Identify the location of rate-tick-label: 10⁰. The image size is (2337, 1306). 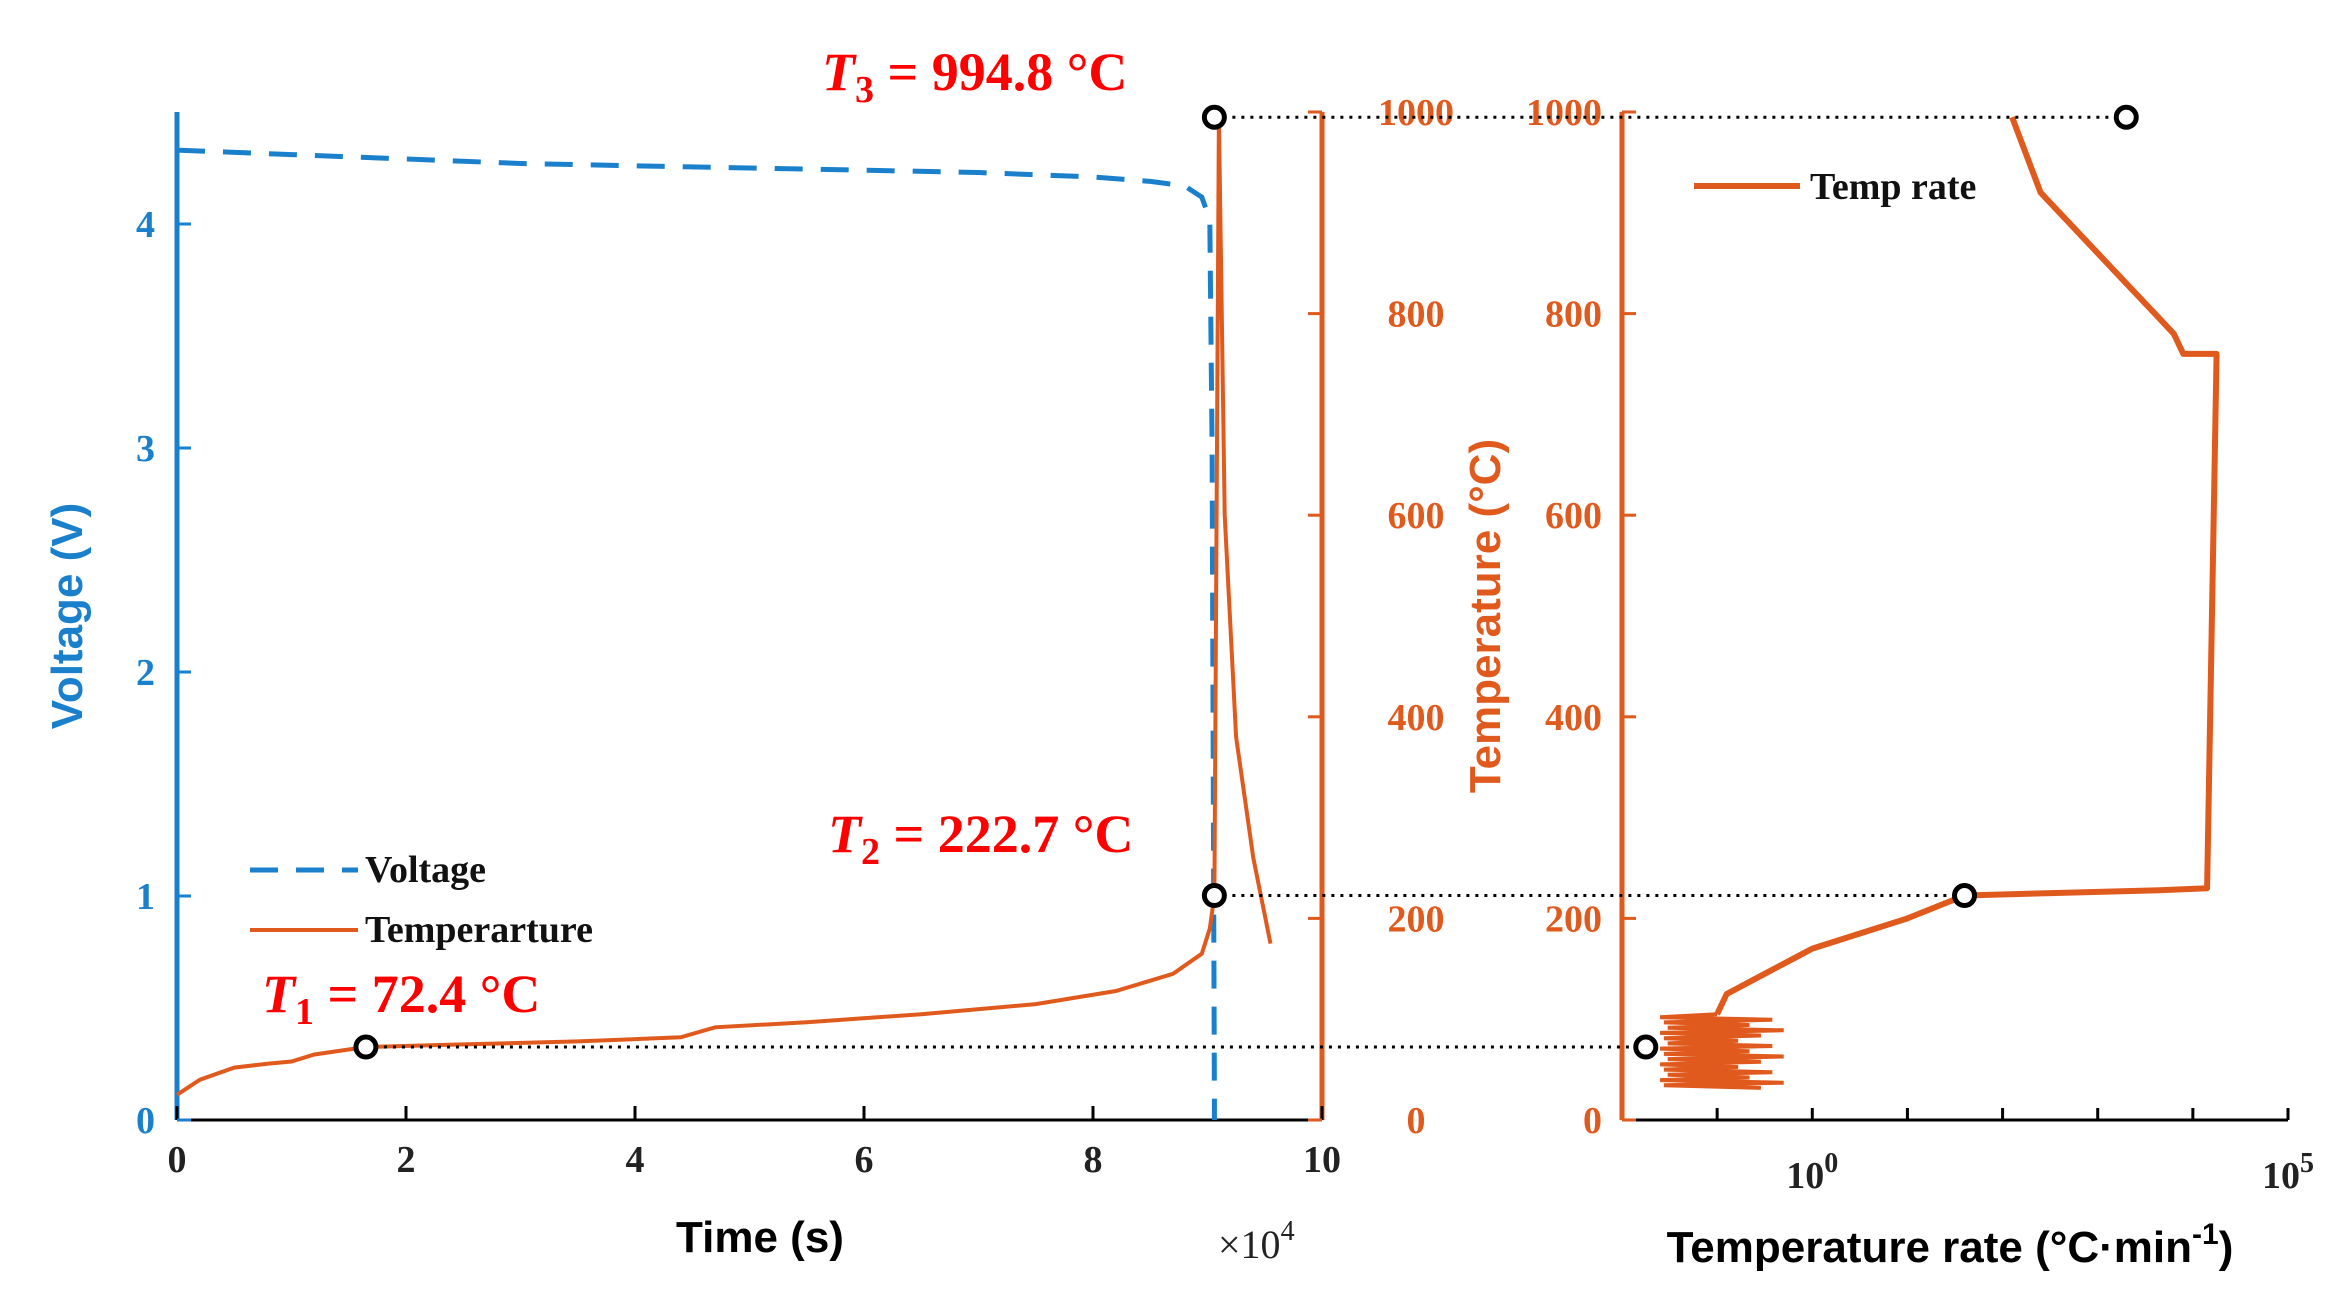
(1812, 1172).